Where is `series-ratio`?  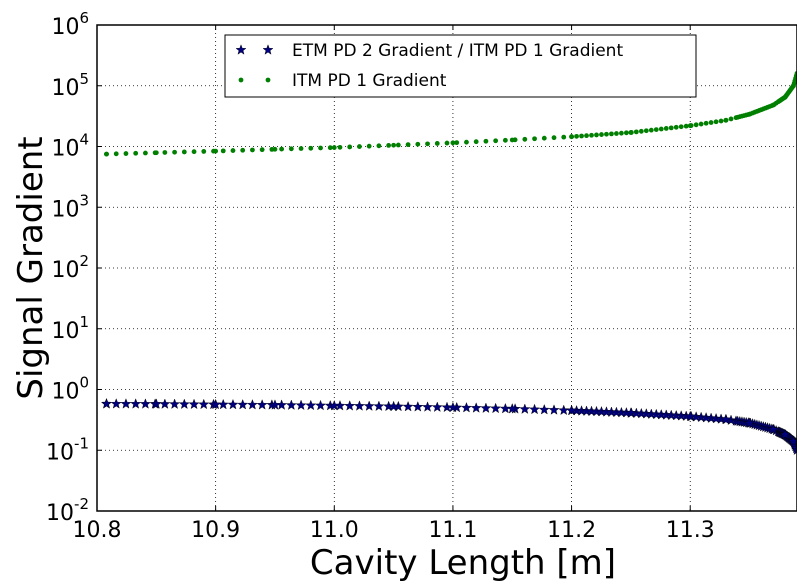 series-ratio is located at coordinates (449, 426).